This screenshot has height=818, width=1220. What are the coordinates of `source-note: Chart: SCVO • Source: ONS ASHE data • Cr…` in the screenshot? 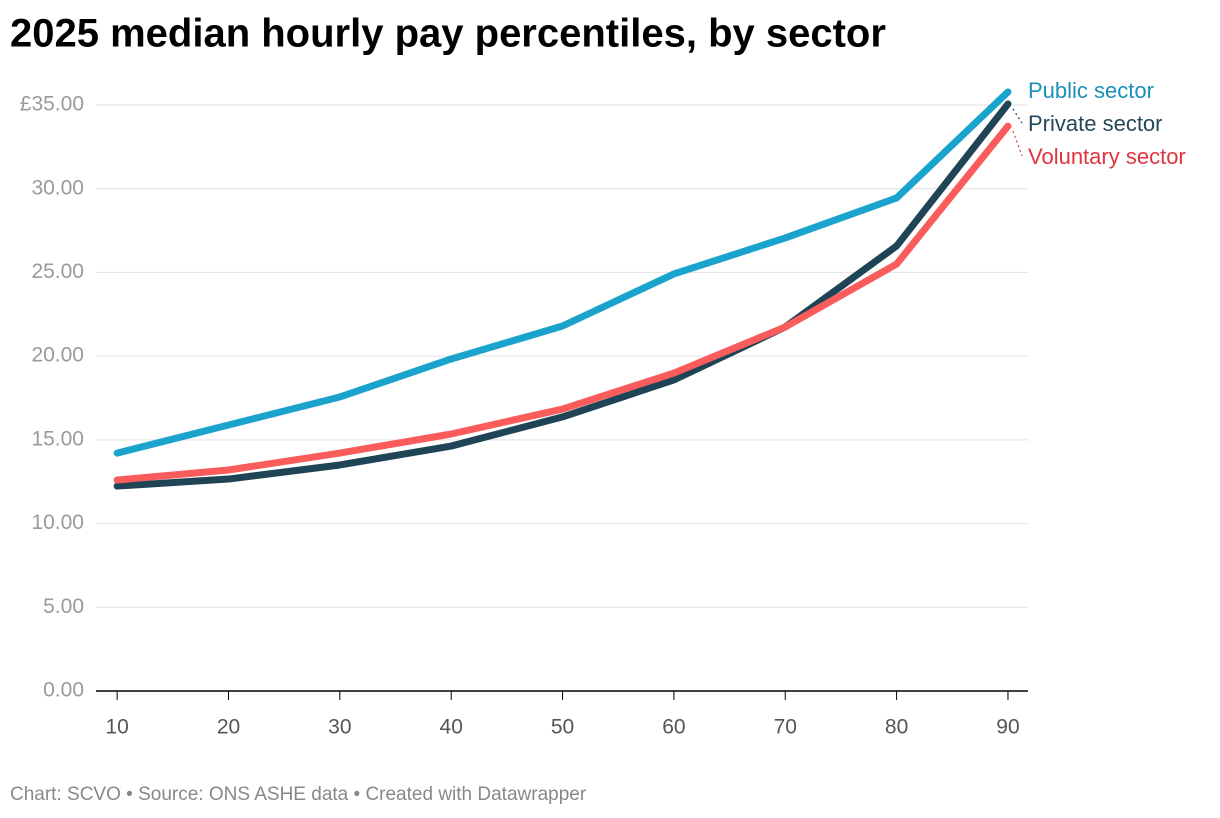 It's located at (298, 794).